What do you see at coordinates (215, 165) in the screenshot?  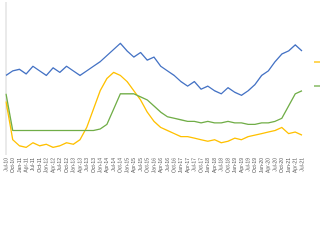 I see `x-tick-label: Apr-18` at bounding box center [215, 165].